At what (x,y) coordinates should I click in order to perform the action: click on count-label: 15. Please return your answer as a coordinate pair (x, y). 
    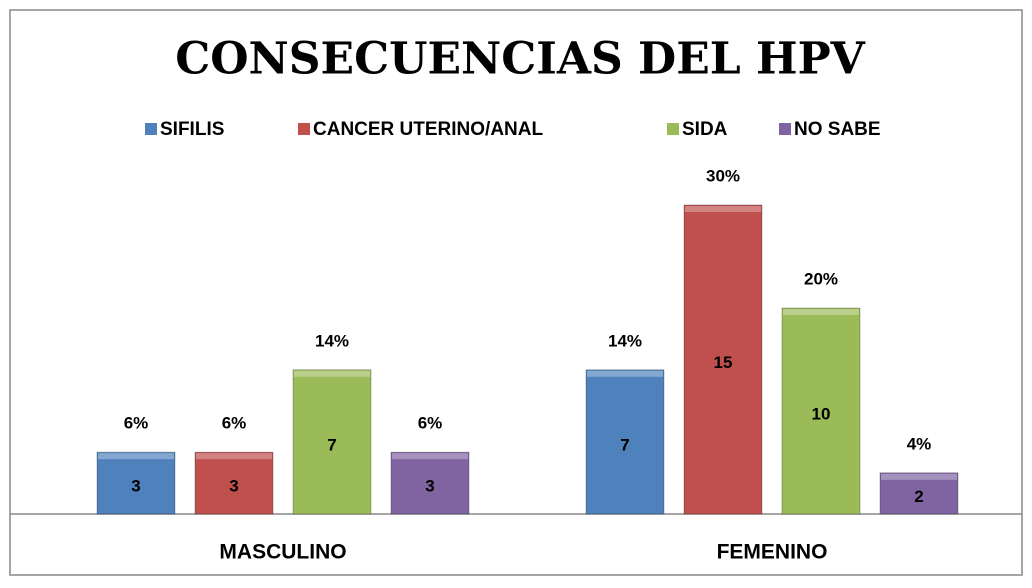
    Looking at the image, I should click on (723, 362).